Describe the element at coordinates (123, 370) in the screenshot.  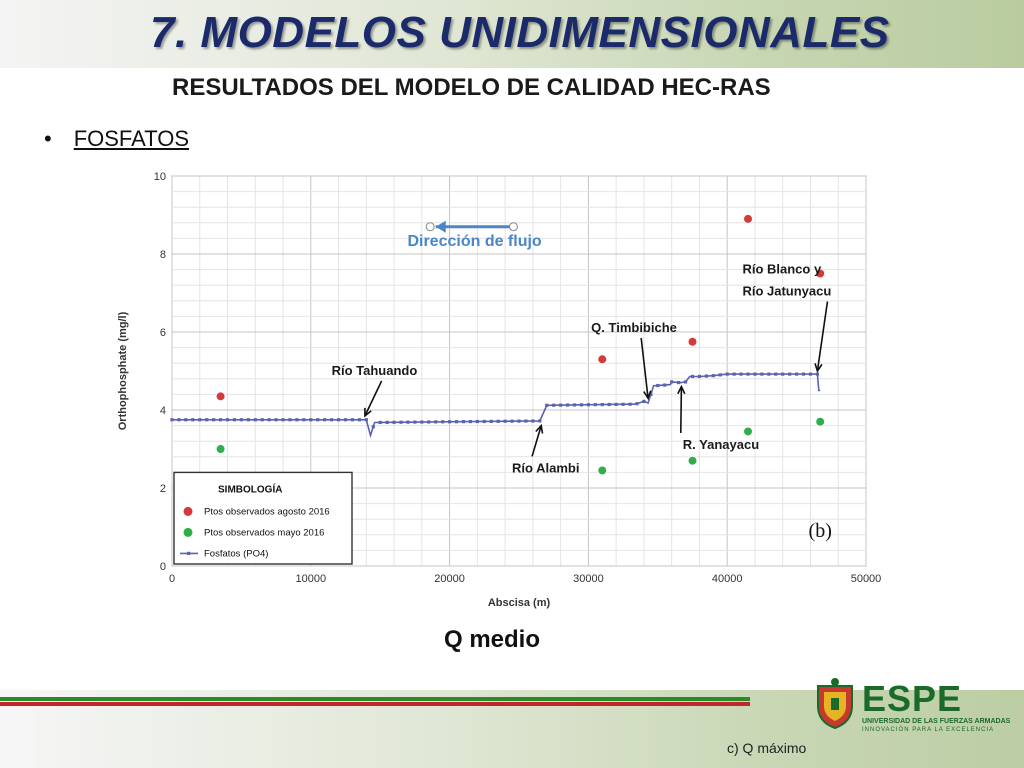
I see `y-axis-label: Orthophosphate (mg/l)` at that location.